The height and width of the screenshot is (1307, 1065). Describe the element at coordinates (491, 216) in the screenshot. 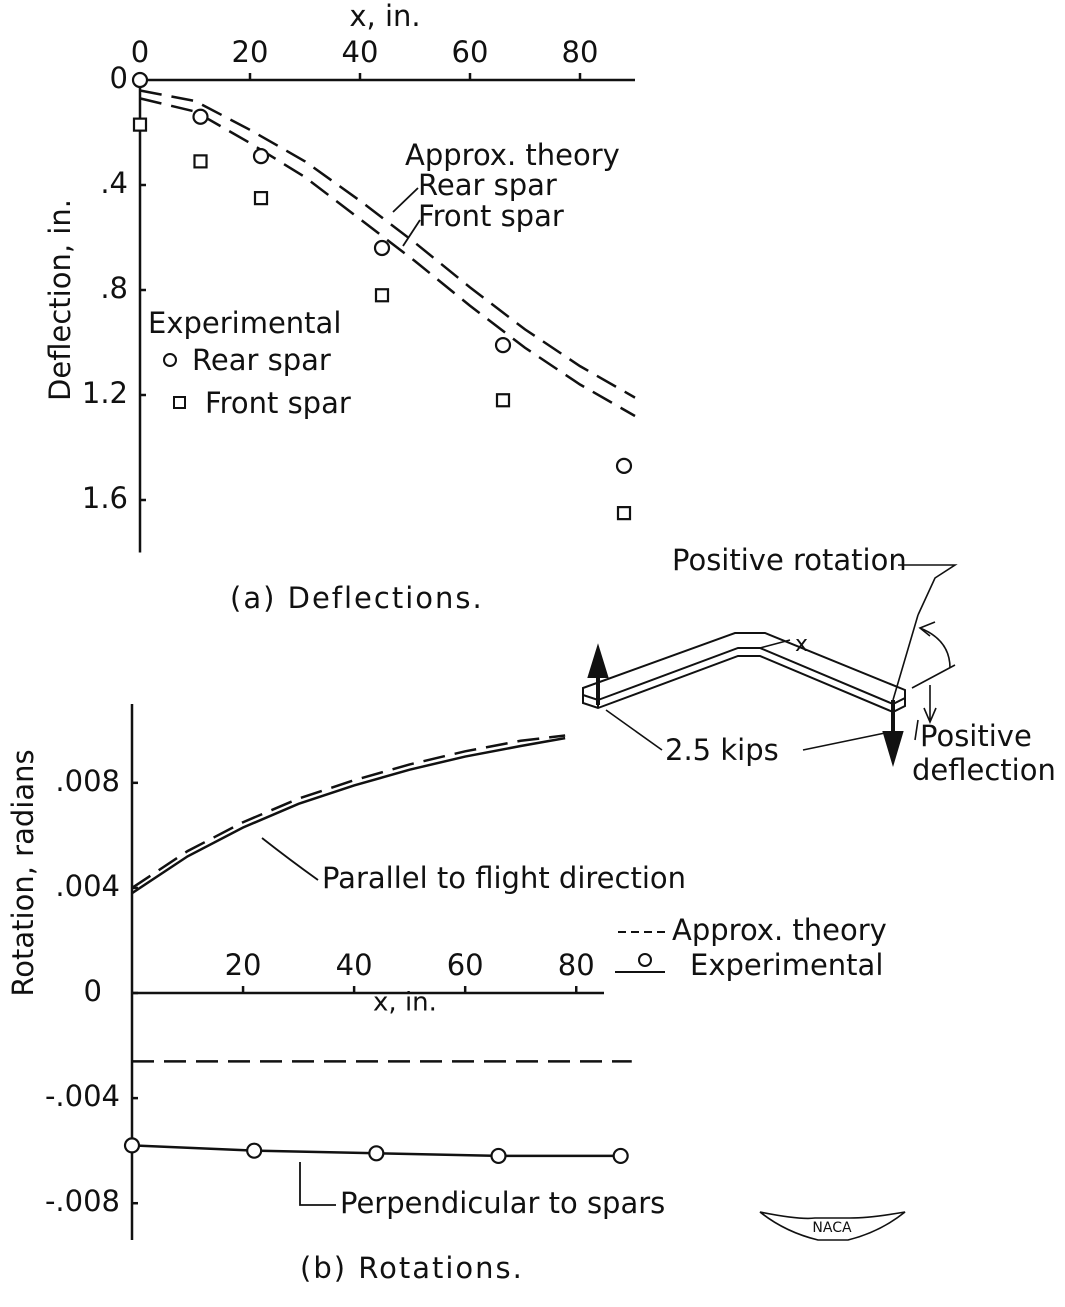

I see `annotation: Front spar` at that location.